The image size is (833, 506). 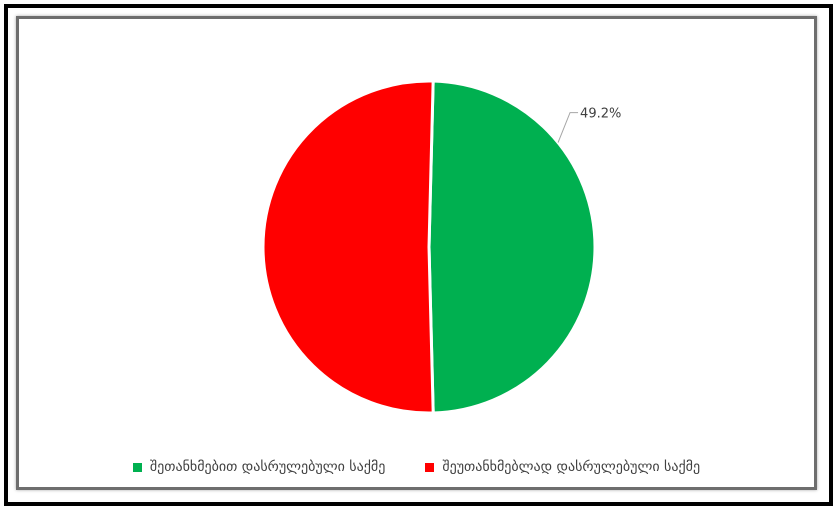 I want to click on pie-slice-no-agreement, so click(x=348, y=247).